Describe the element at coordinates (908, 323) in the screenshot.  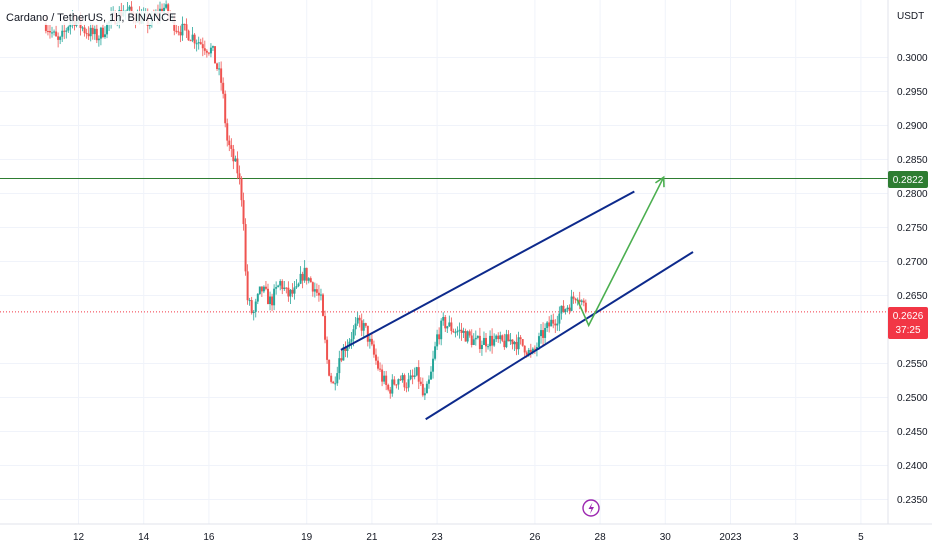
I see `last-price-label: 0.2626 37:25` at that location.